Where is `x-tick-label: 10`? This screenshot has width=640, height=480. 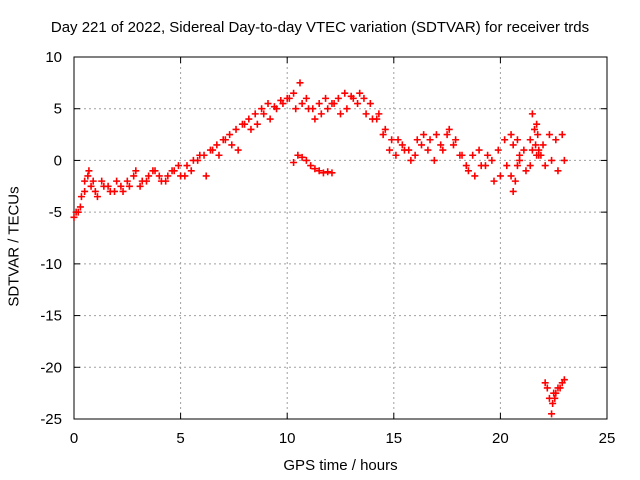
x-tick-label: 10 is located at coordinates (287, 438).